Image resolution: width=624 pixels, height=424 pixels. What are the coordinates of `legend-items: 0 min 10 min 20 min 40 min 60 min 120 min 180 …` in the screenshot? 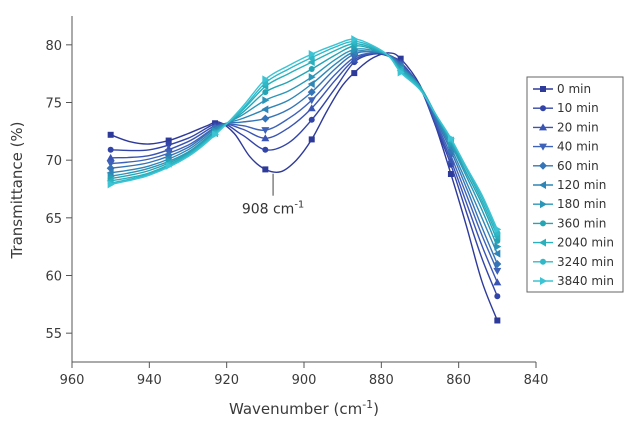 It's located at (573, 185).